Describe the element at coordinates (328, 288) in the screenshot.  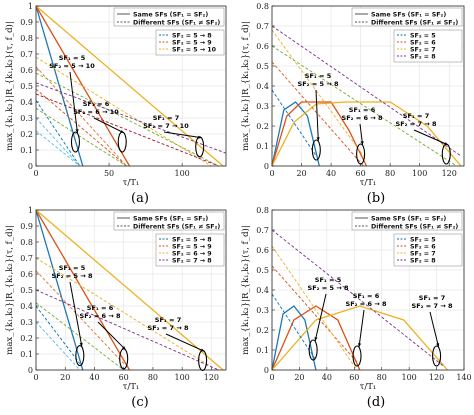
I see `annotation-label: SF₂ = 5 → 8` at that location.